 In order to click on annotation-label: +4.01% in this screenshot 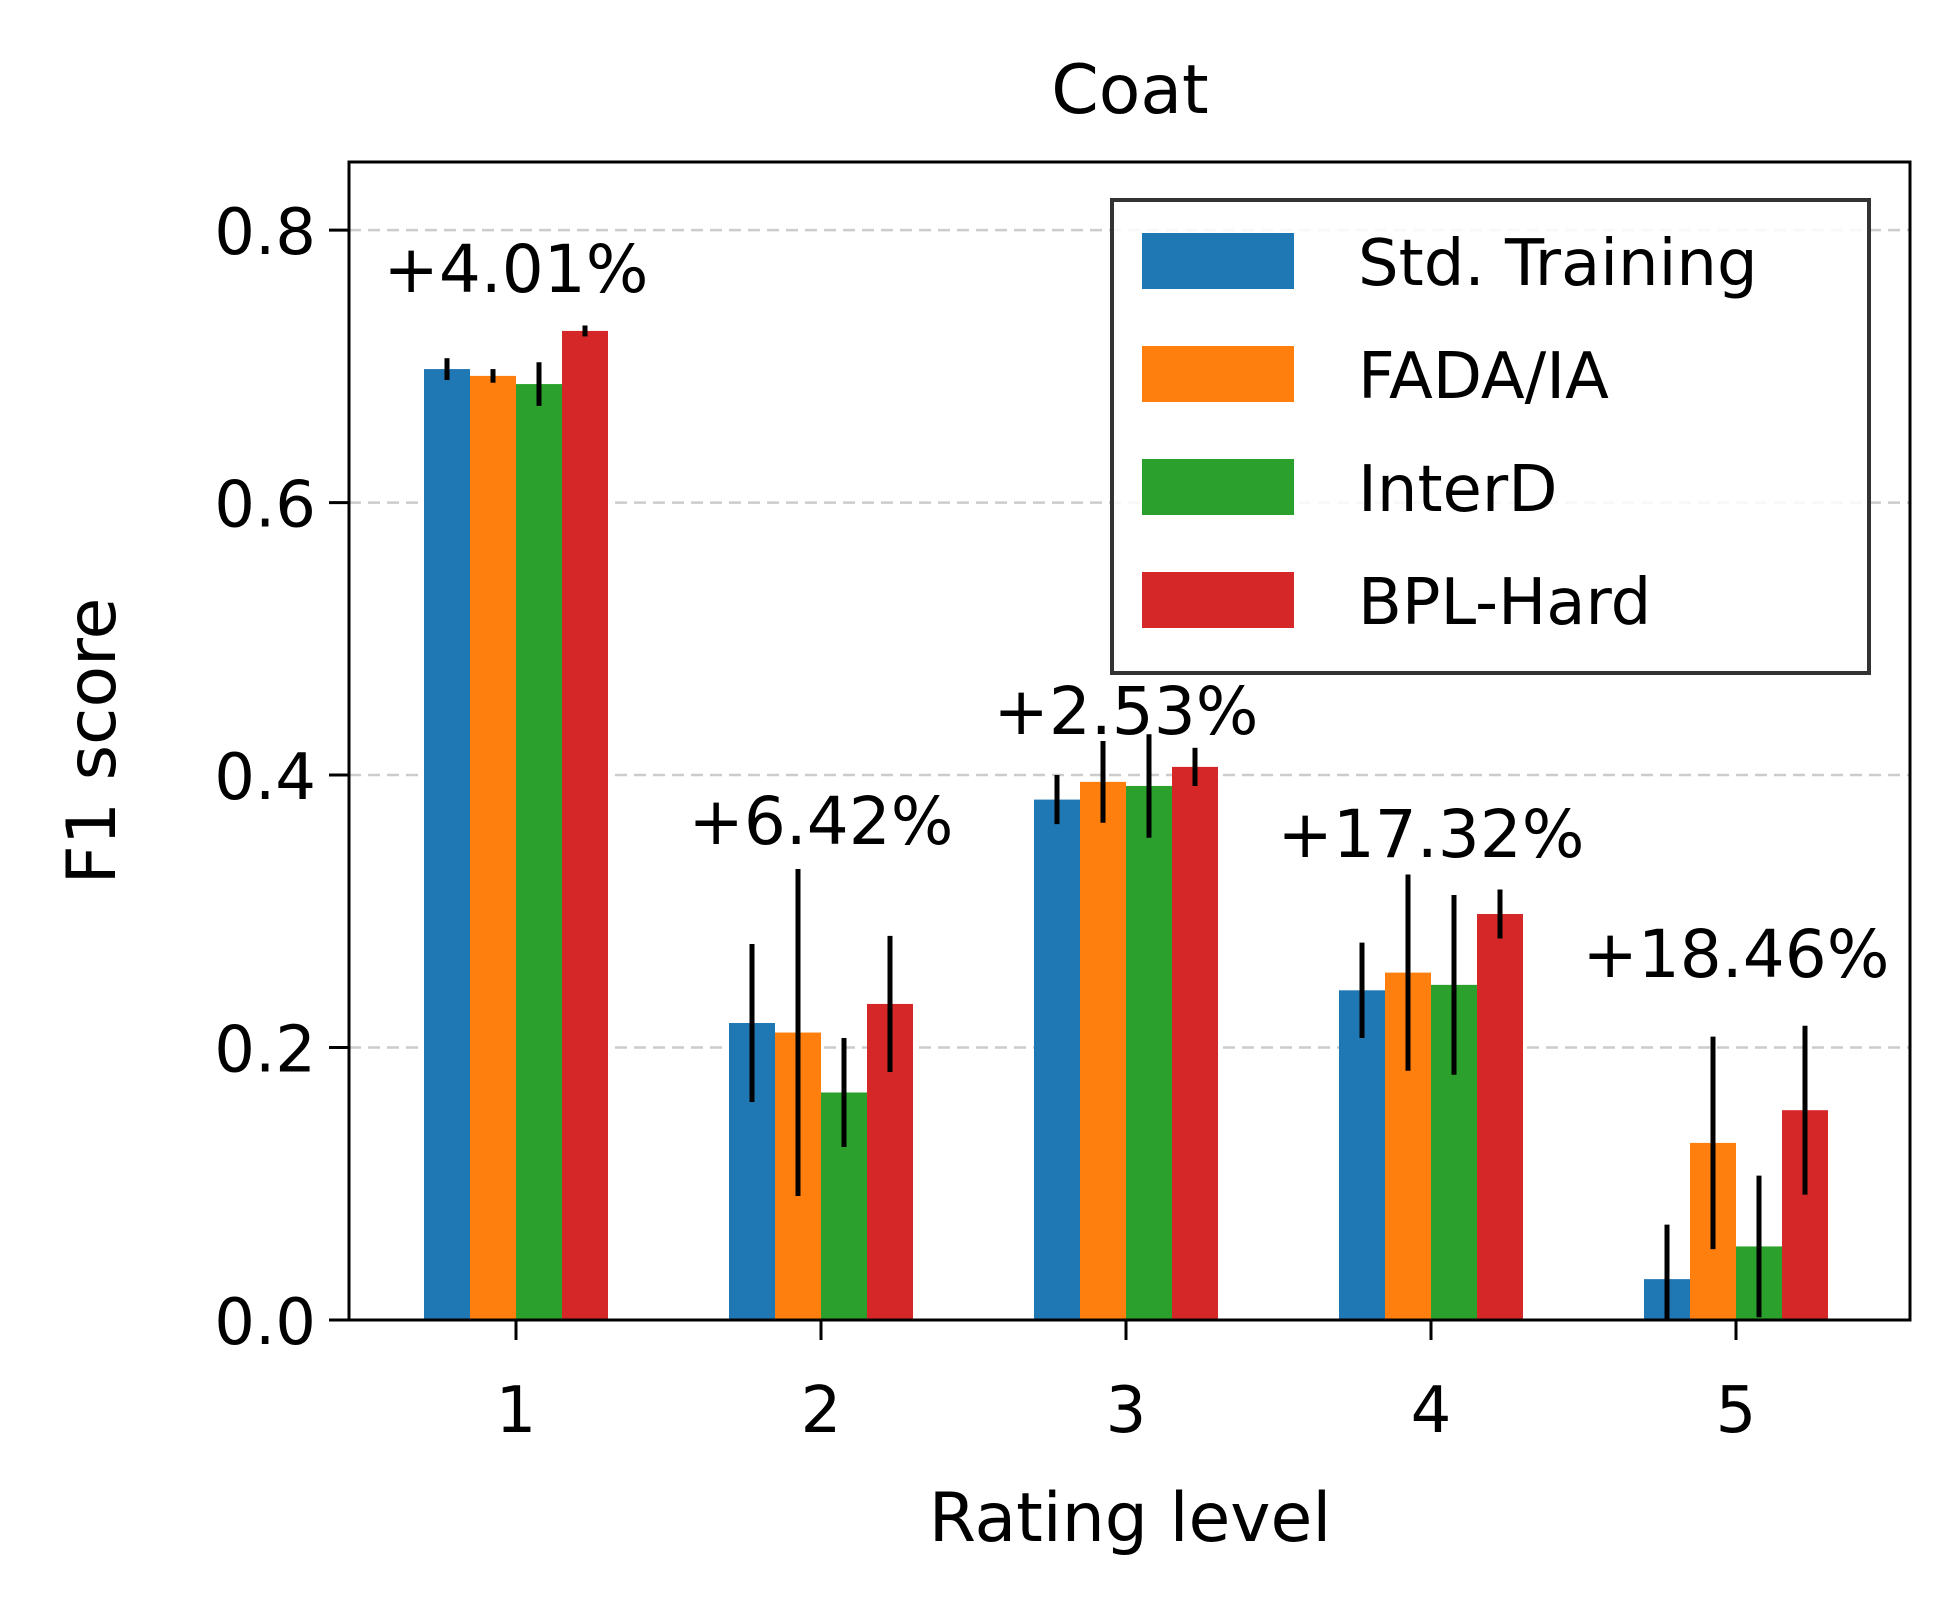, I will do `click(516, 269)`.